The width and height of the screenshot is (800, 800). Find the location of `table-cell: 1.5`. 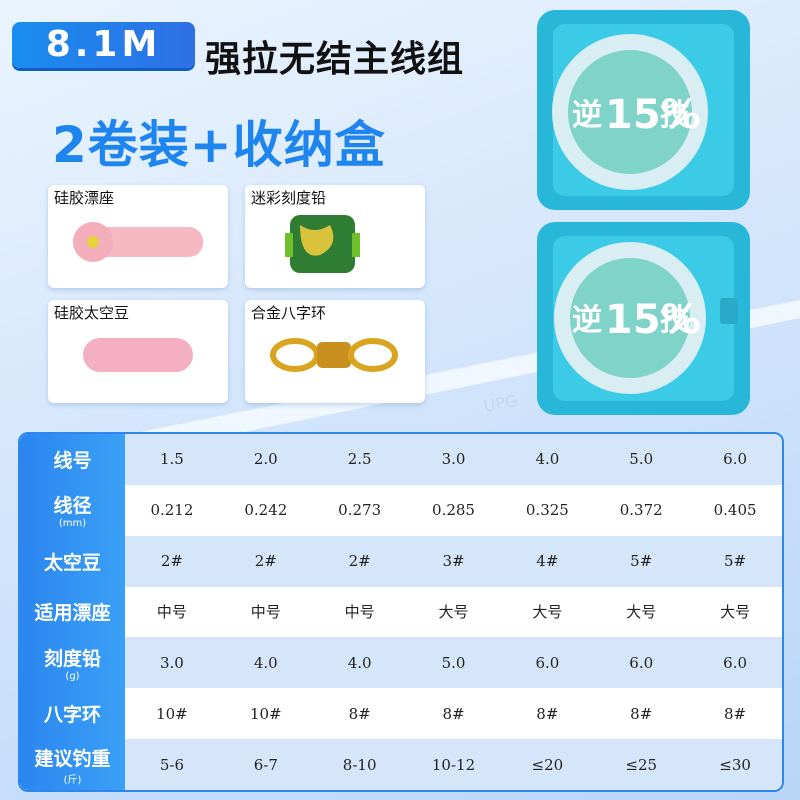

table-cell: 1.5 is located at coordinates (172, 459).